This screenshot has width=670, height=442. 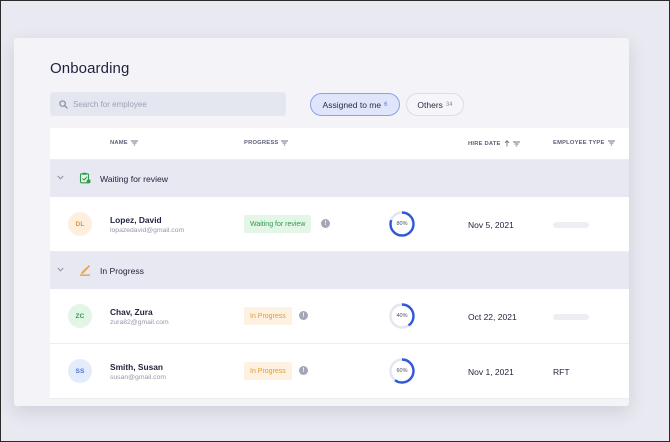 I want to click on employee-name: Smith, Susan, so click(x=137, y=367).